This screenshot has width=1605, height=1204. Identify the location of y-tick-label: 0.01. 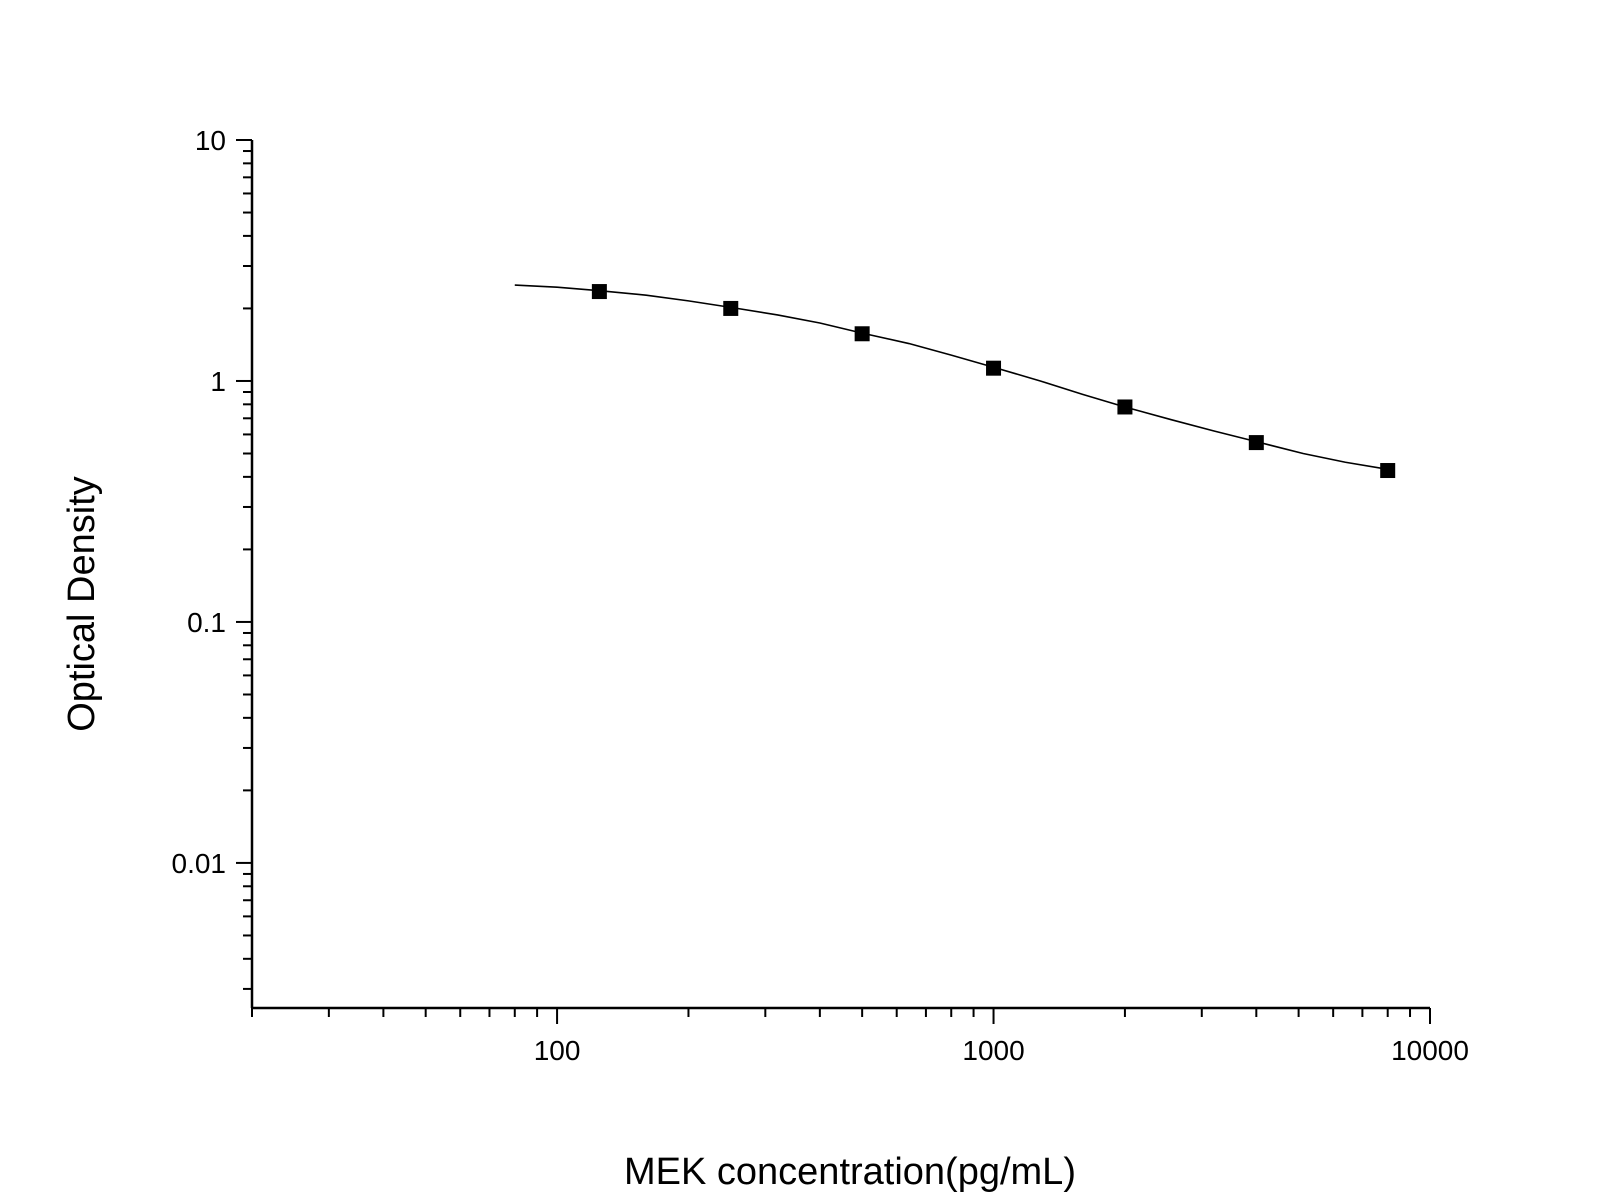
(199, 863).